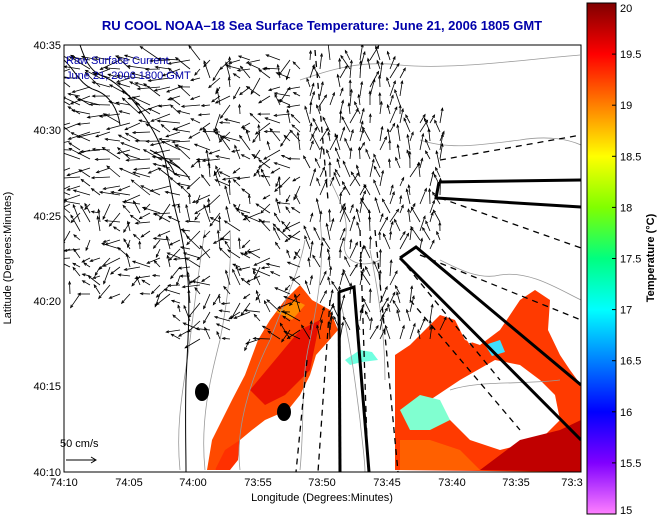 Image resolution: width=660 pixels, height=518 pixels. What do you see at coordinates (601, 258) in the screenshot?
I see `colorbar` at bounding box center [601, 258].